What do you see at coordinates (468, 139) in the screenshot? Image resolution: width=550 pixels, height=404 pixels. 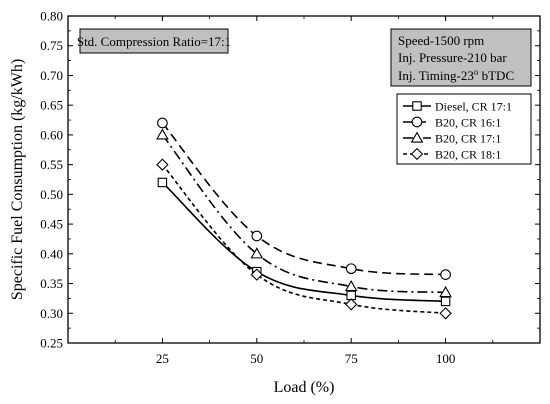 I see `legend-label: B20, CR 17:1` at bounding box center [468, 139].